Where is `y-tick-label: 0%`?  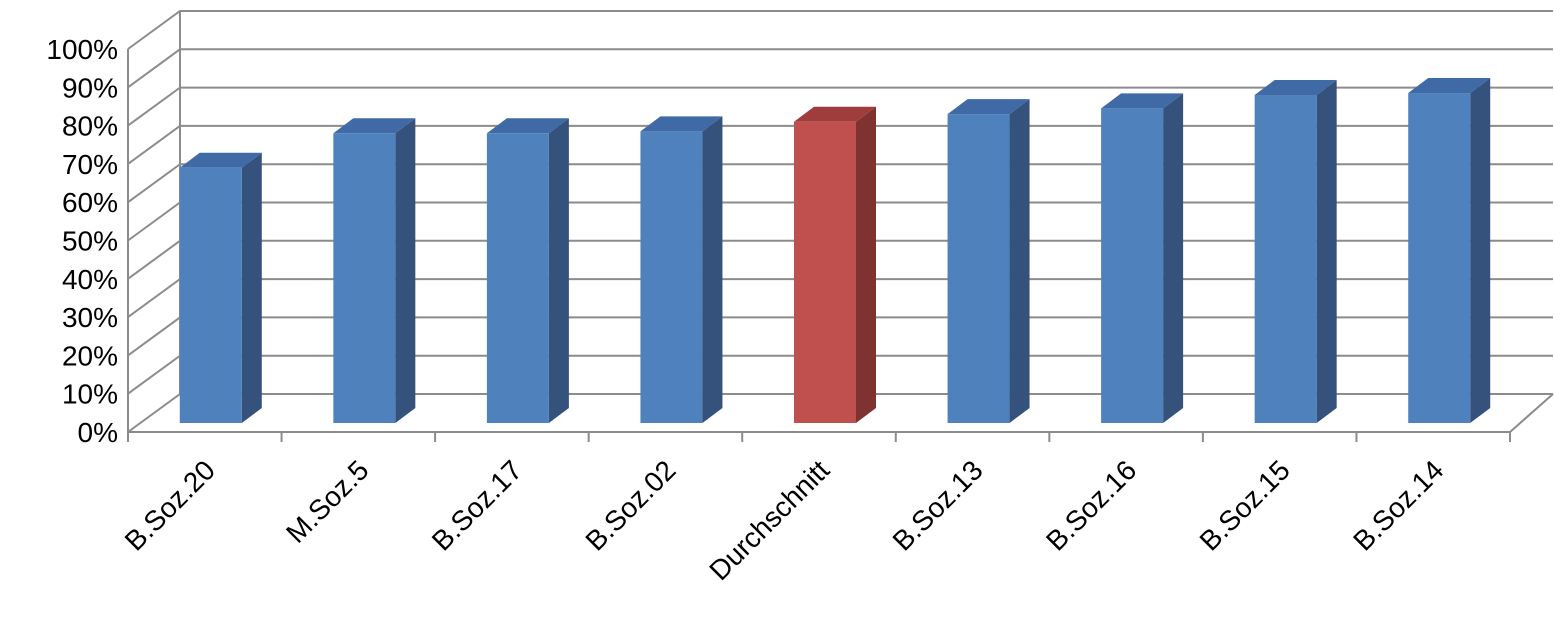 y-tick-label: 0% is located at coordinates (98, 432).